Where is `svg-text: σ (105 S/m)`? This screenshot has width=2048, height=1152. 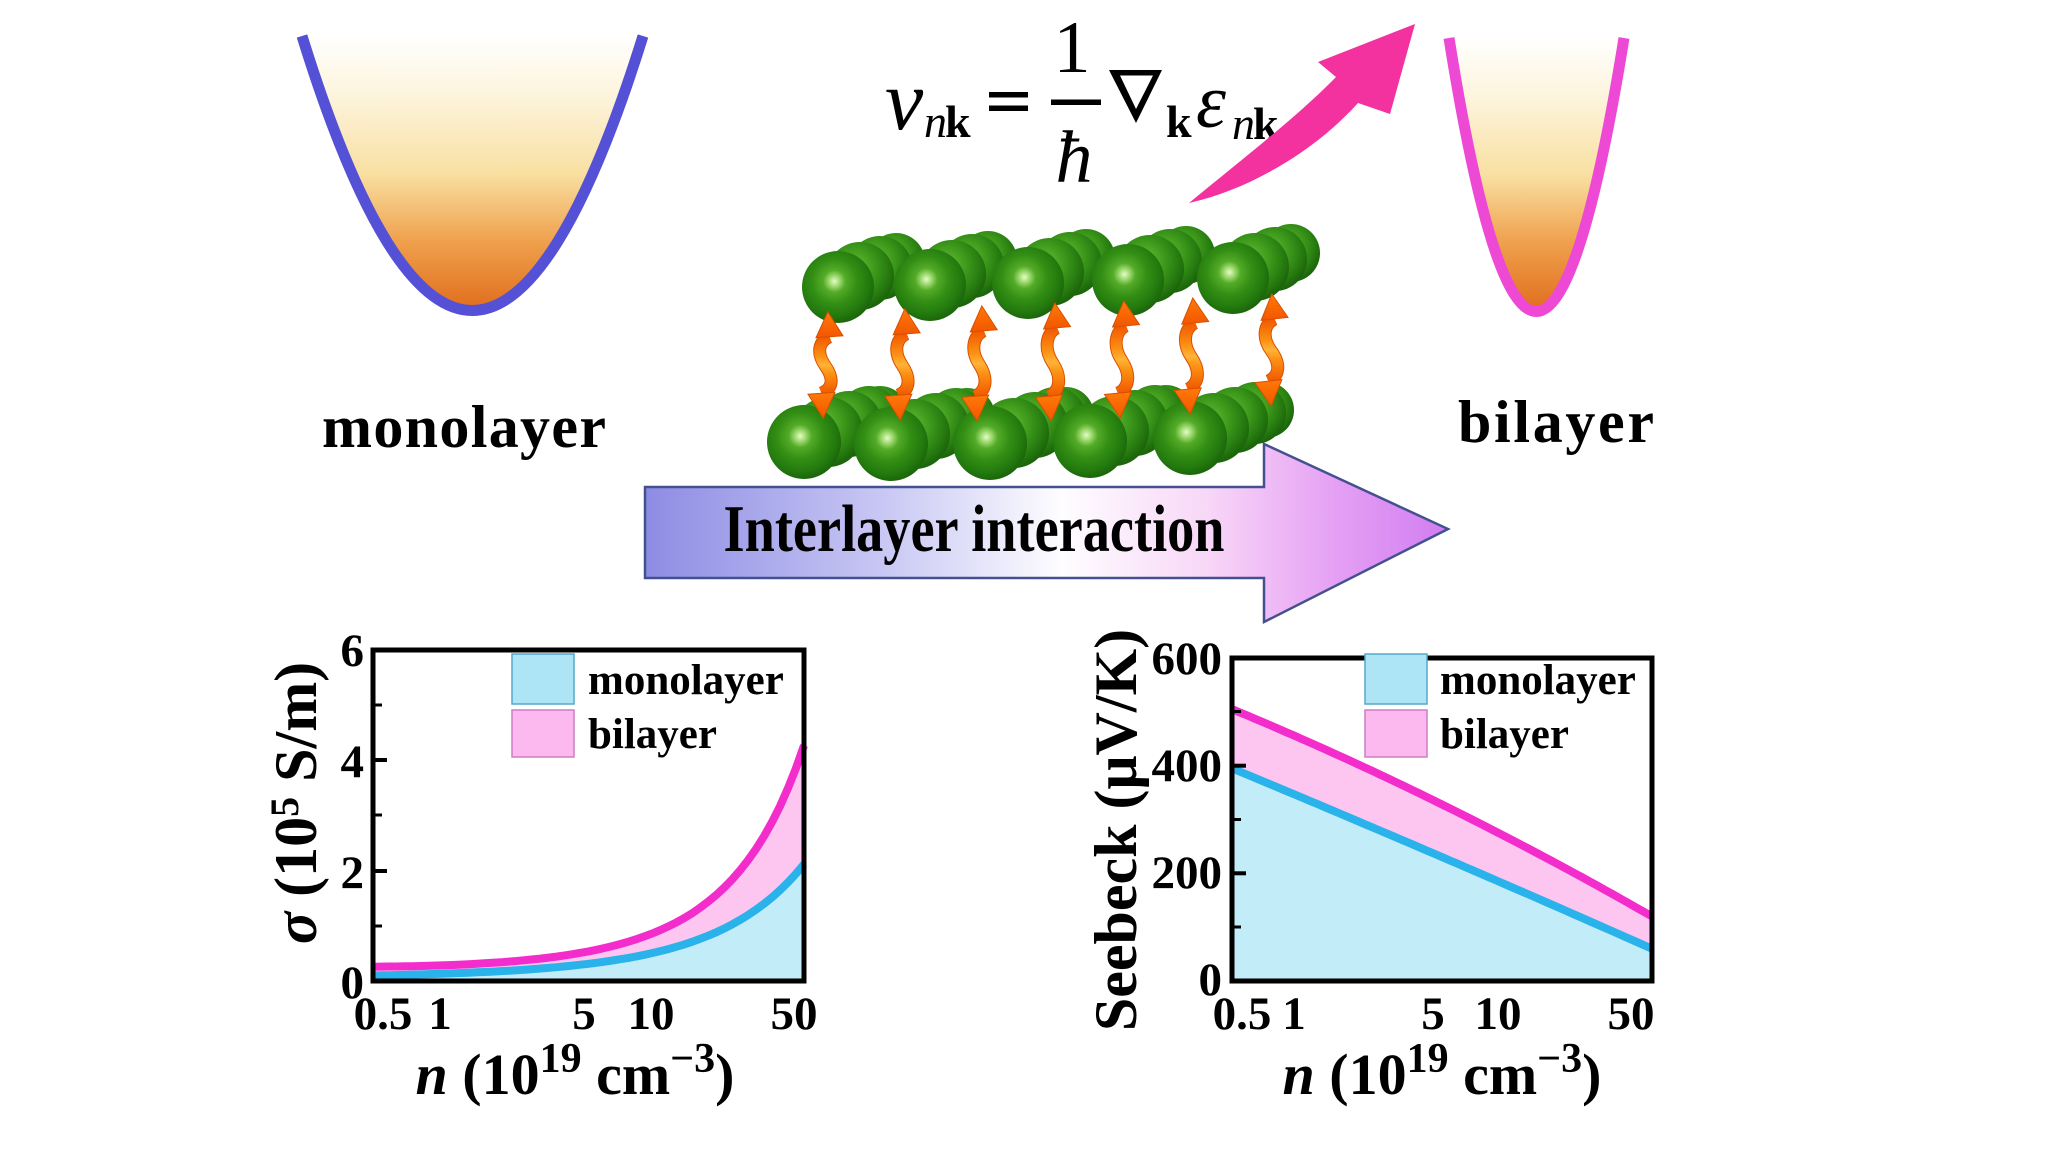
svg-text: σ (105 S/m) is located at coordinates (295, 803).